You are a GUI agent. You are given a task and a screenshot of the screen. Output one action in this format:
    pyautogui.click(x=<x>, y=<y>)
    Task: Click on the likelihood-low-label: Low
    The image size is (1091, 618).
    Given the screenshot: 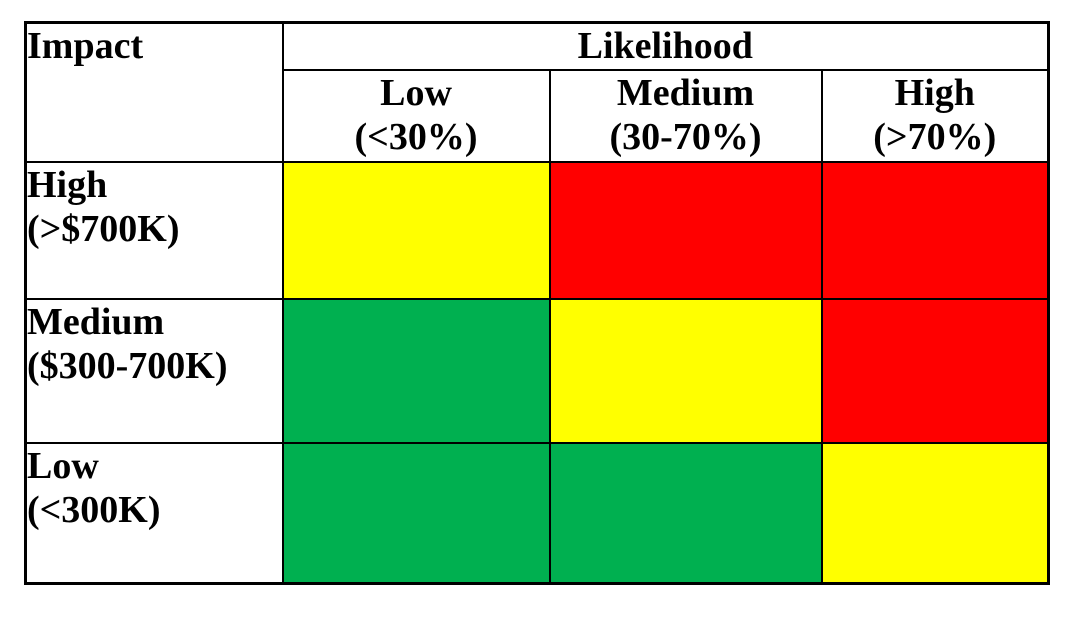 What is the action you would take?
    pyautogui.click(x=416, y=92)
    